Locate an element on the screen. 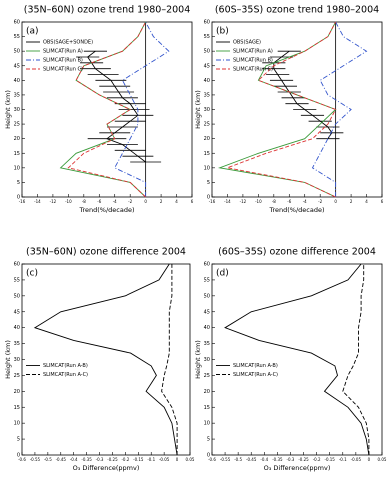  x-tick-label: -0.3 is located at coordinates (291, 459).